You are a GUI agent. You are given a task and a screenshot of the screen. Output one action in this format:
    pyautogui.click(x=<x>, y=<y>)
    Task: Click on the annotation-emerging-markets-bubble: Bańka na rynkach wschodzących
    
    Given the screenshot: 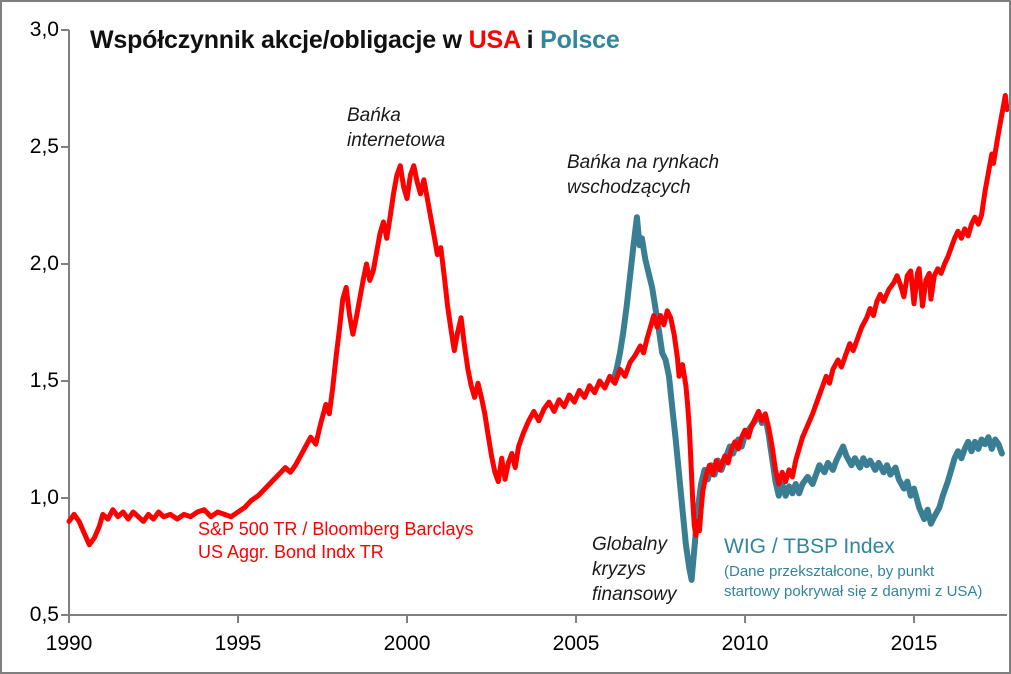 What is the action you would take?
    pyautogui.click(x=643, y=175)
    